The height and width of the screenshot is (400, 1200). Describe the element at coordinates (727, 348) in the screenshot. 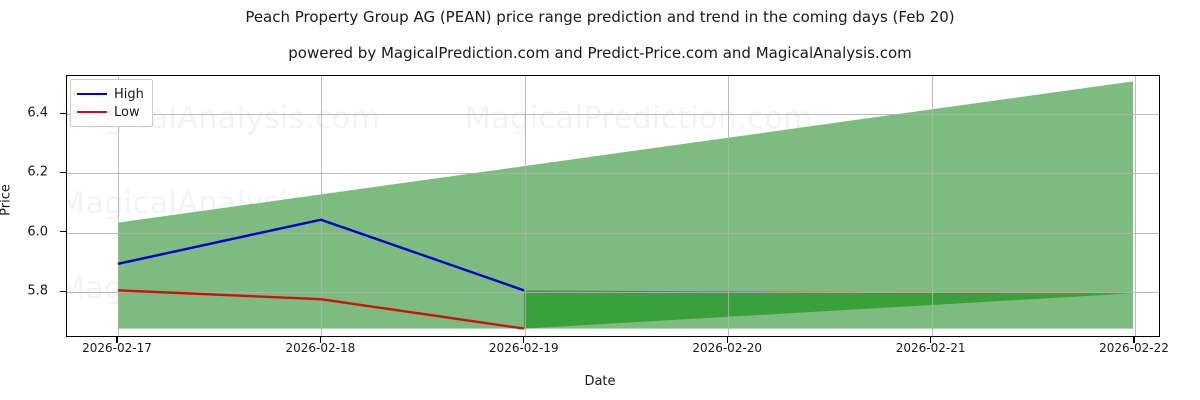

I see `x-tick-label-2026-02-20: 2026-02-20` at that location.